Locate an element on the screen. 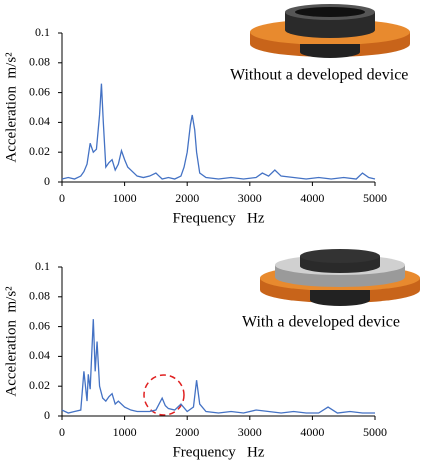 This screenshot has height=465, width=432. line-series is located at coordinates (218, 366).